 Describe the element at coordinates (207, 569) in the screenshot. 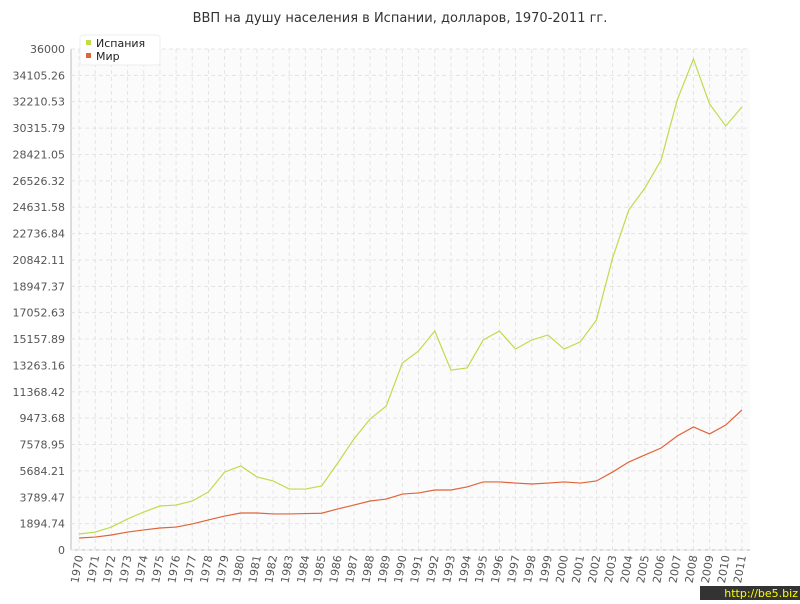

I see `x-tick-label: 1978` at that location.